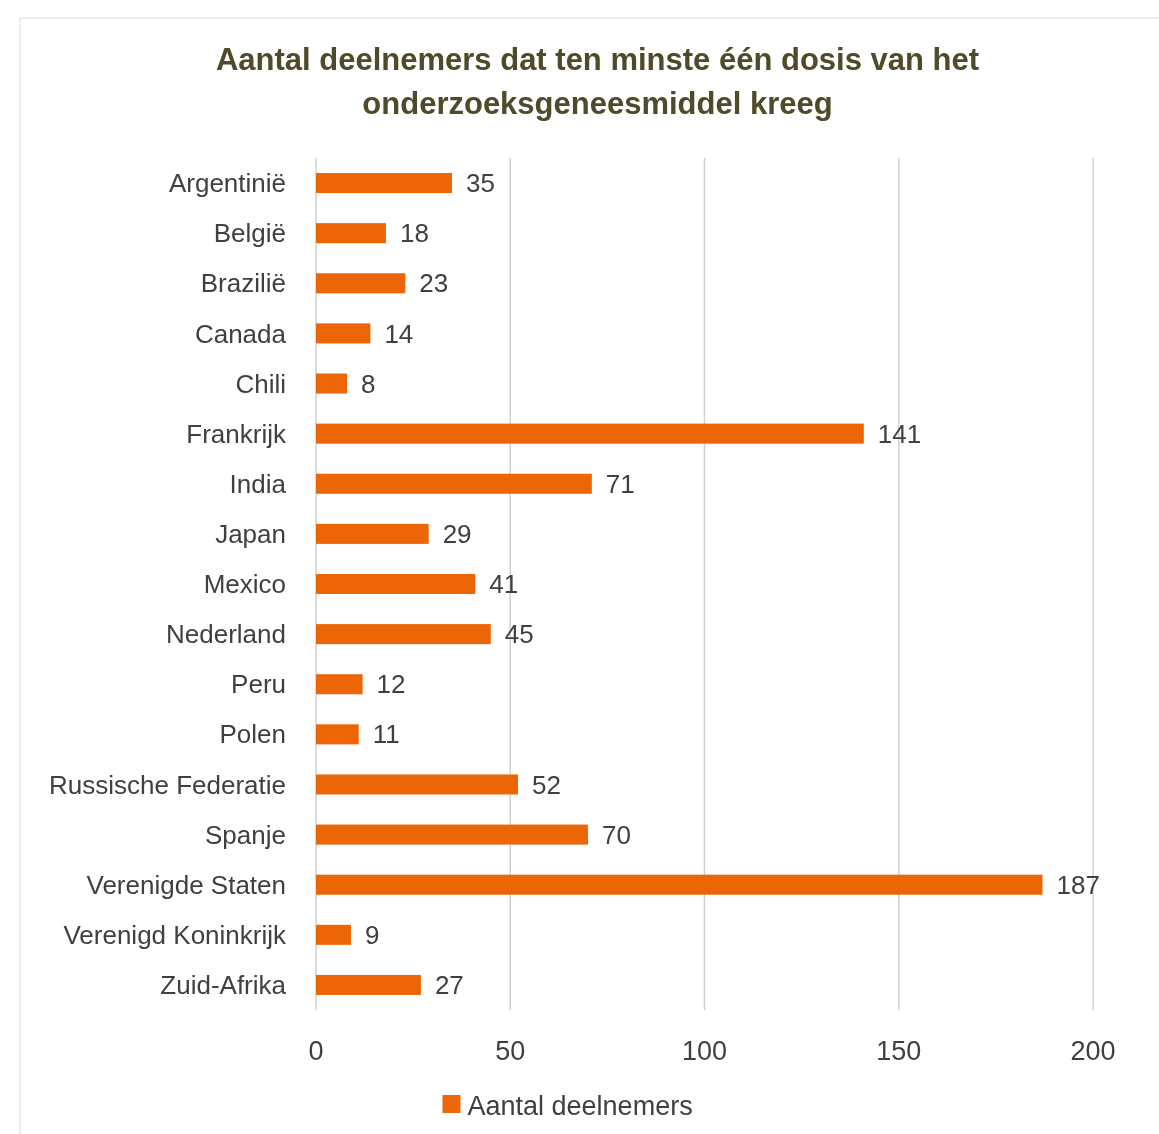  Describe the element at coordinates (236, 433) in the screenshot. I see `y-tick-label: Frankrijk` at that location.